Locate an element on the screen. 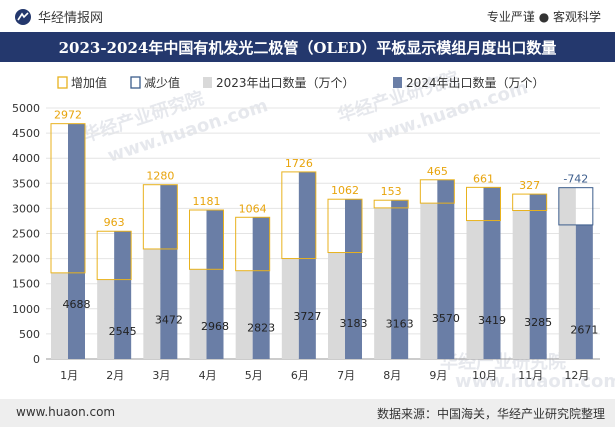  y-tick-label: 3000 is located at coordinates (26, 208).